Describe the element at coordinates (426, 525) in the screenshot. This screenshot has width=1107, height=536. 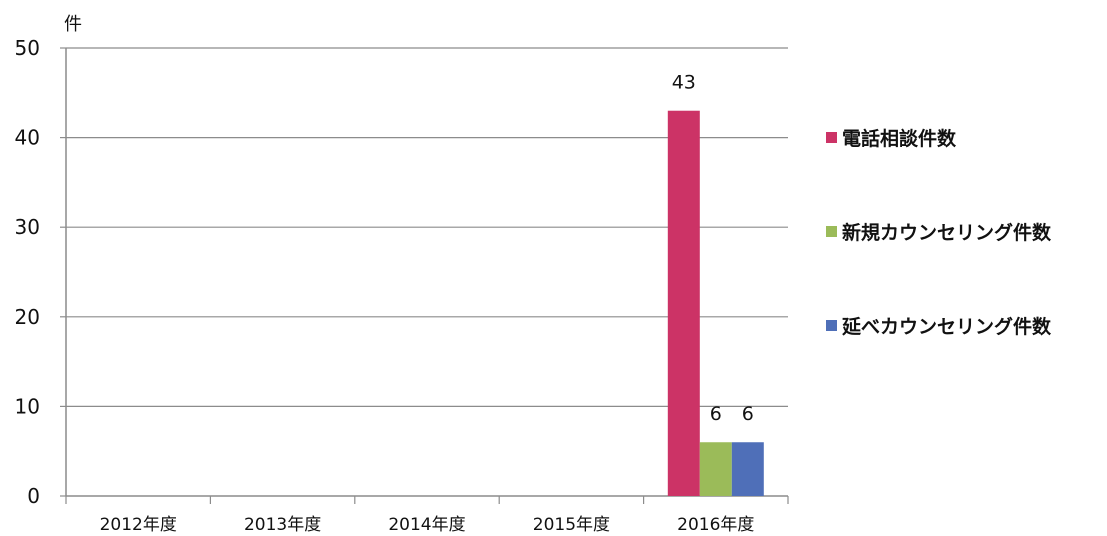
I see `x-tick-label: 2014年度` at that location.